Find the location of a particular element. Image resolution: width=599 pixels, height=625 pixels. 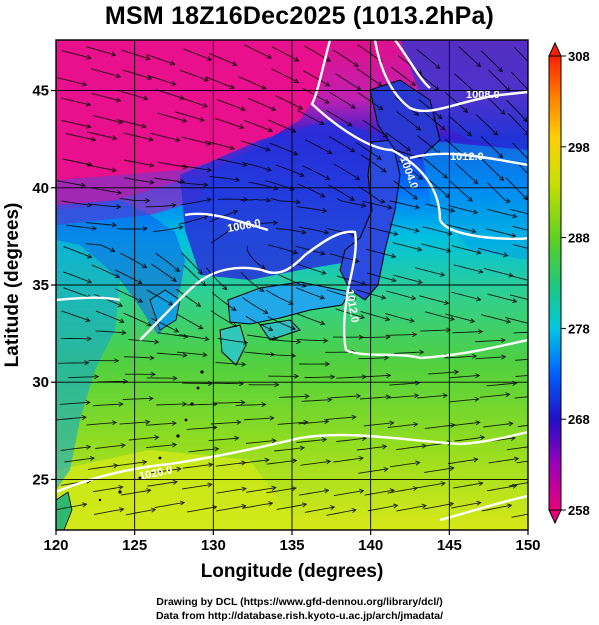

colorbar-tick-label: 258 is located at coordinates (579, 510).